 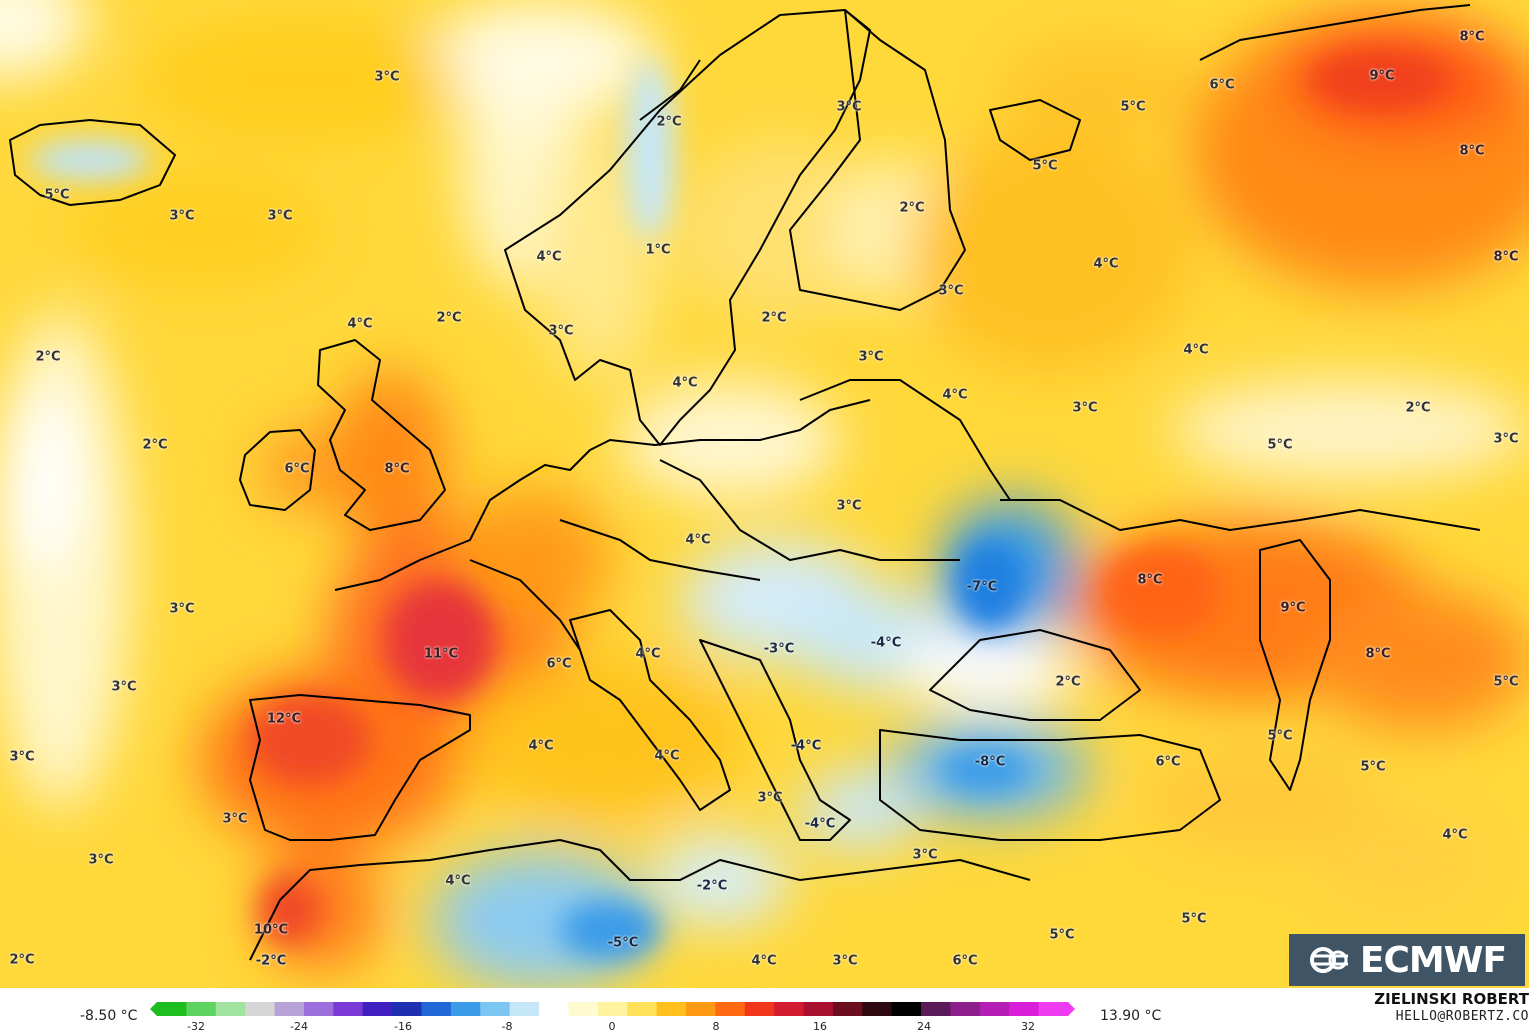 I want to click on legend-min-value: -8.50 °C, so click(x=109, y=1016).